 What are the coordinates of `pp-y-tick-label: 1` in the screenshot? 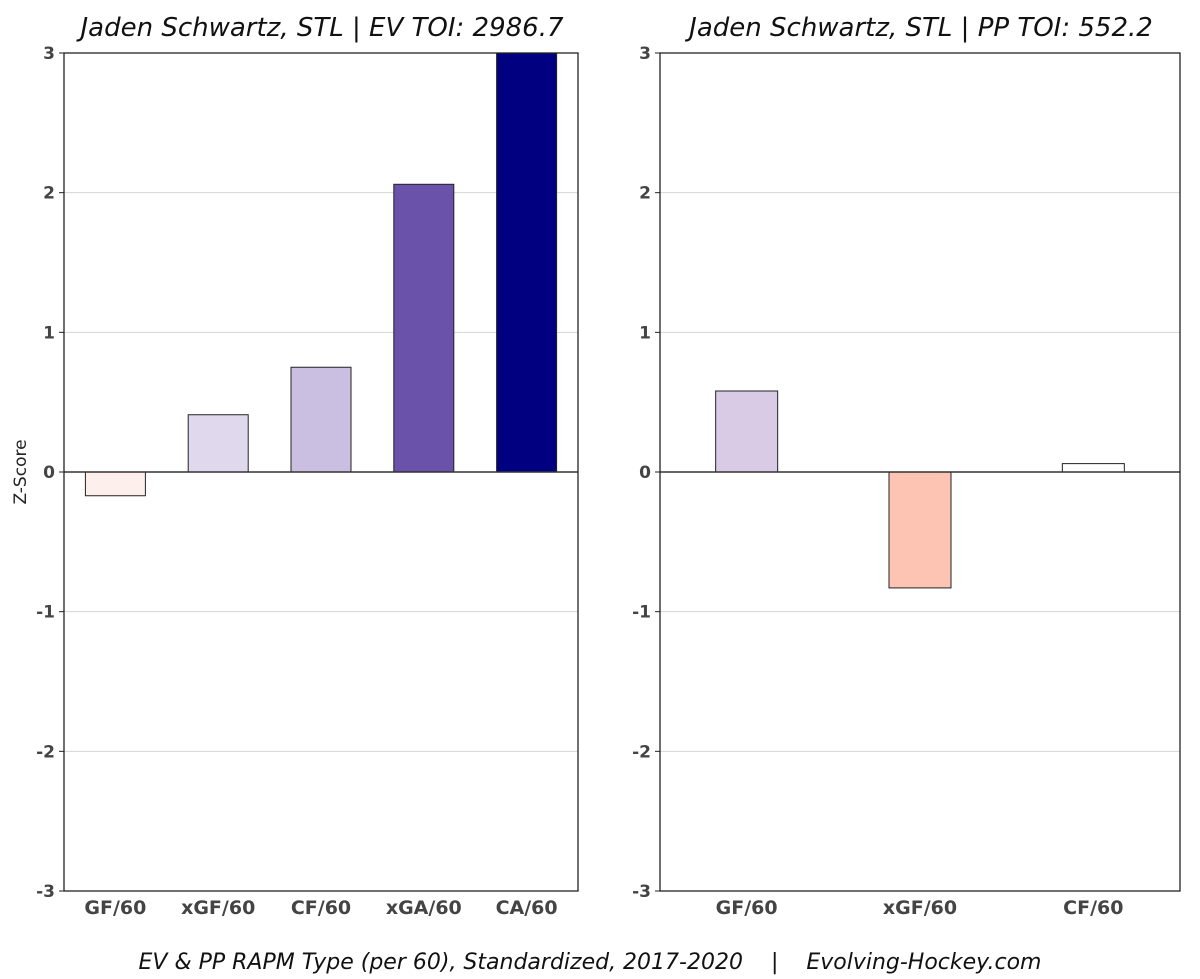 It's located at (645, 333).